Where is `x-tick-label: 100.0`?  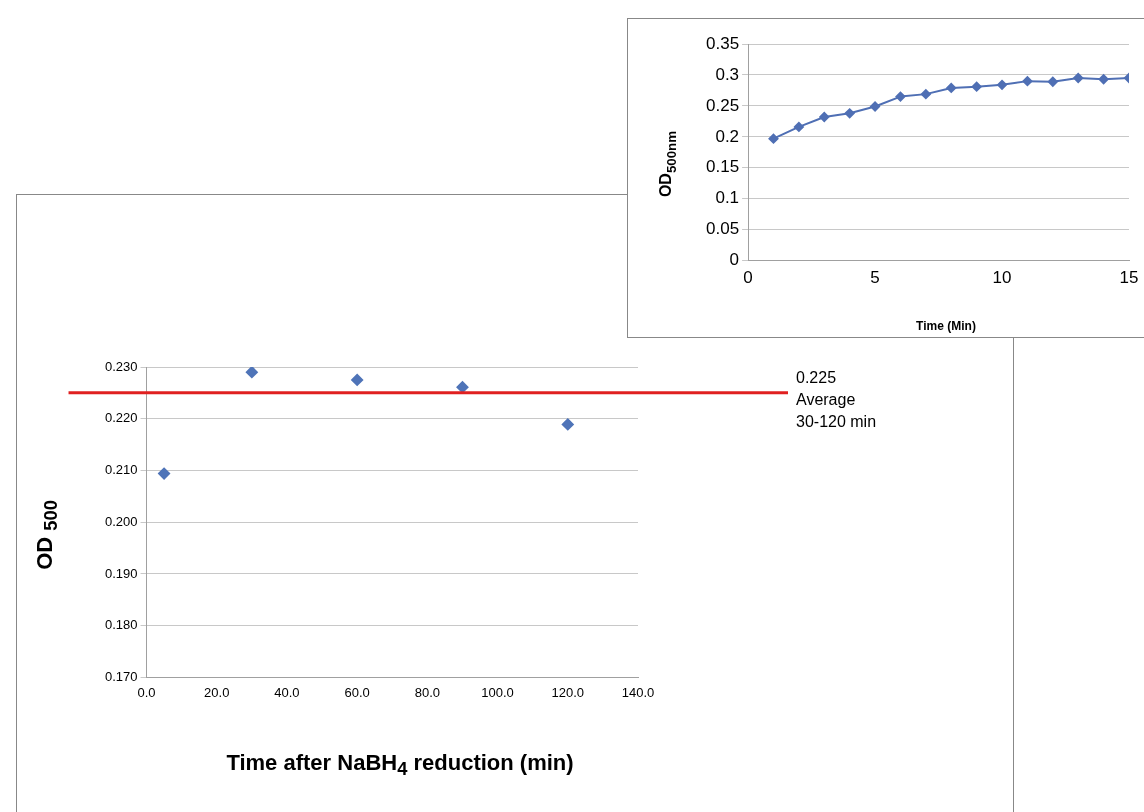 x-tick-label: 100.0 is located at coordinates (497, 692).